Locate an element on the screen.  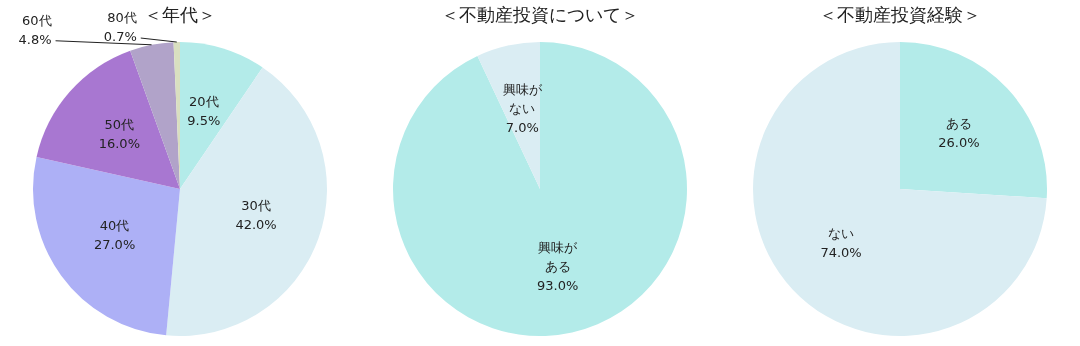
slice-label: 40代 is located at coordinates (114, 226).